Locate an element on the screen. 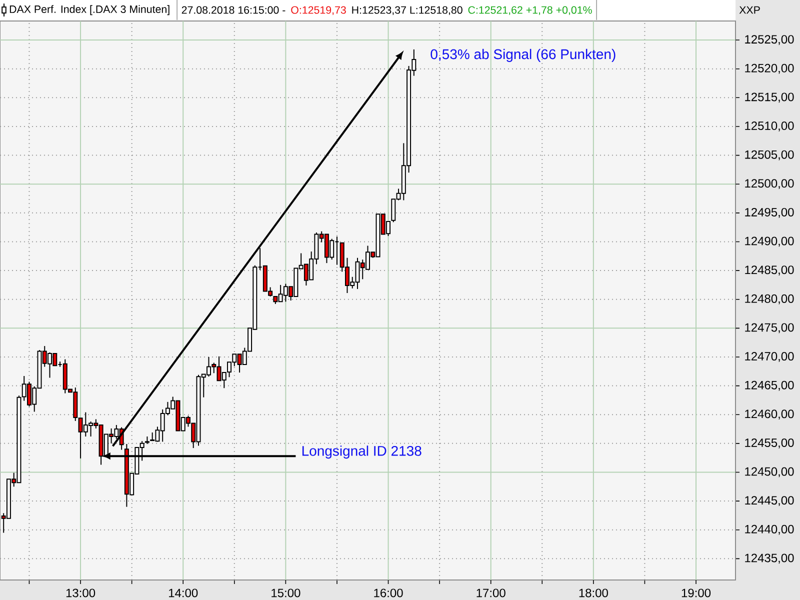  x-tick-label: 13:00 is located at coordinates (81, 593).